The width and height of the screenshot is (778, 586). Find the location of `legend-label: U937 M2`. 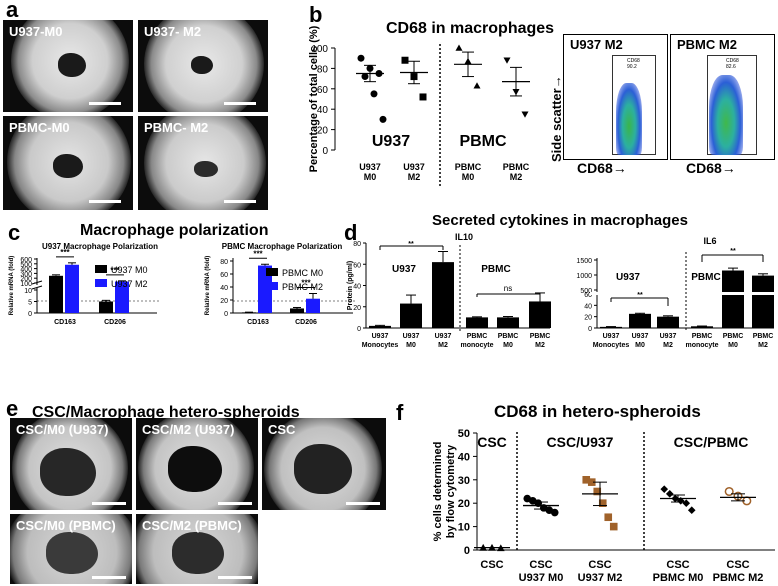

legend-label: U937 M2 is located at coordinates (129, 284).